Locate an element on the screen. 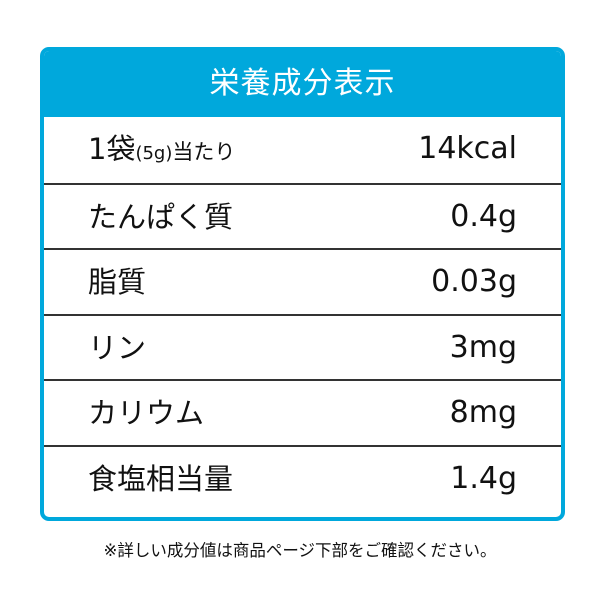 The height and width of the screenshot is (600, 600). table-row: 脂質 0.03g is located at coordinates (302, 281).